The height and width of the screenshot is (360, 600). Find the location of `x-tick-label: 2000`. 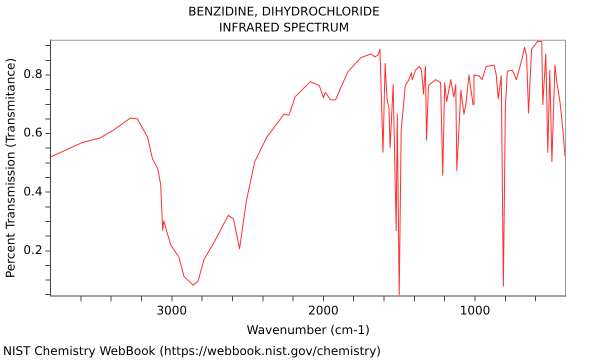

x-tick-label: 2000 is located at coordinates (323, 311).